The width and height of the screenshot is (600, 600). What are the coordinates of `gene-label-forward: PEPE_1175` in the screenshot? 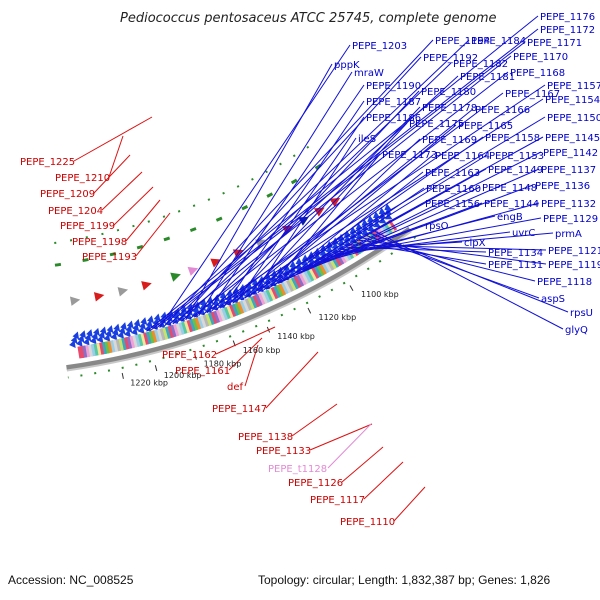 It's located at (436, 124).